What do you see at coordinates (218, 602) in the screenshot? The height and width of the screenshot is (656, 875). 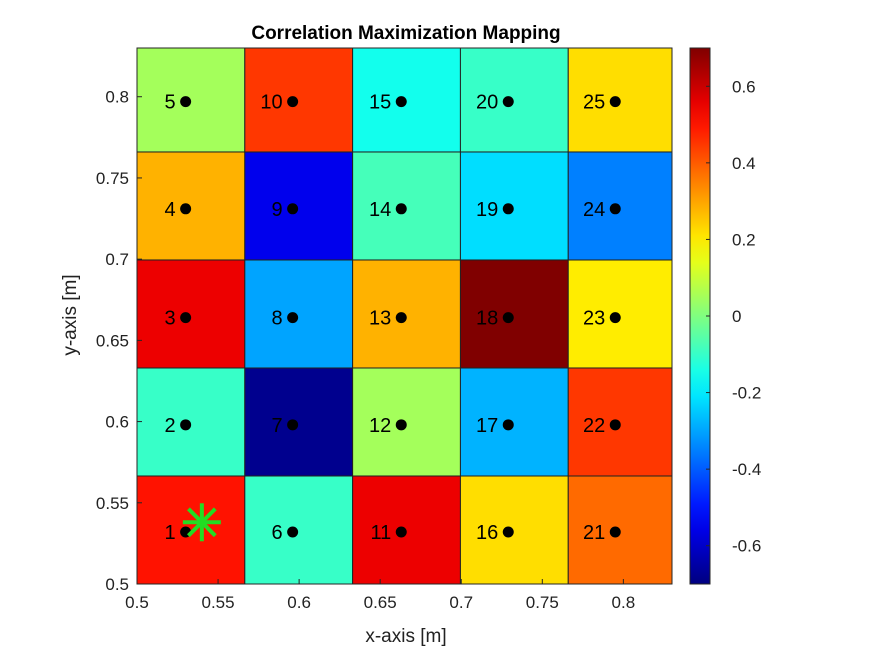 I see `x-tick-label: 0.55` at bounding box center [218, 602].